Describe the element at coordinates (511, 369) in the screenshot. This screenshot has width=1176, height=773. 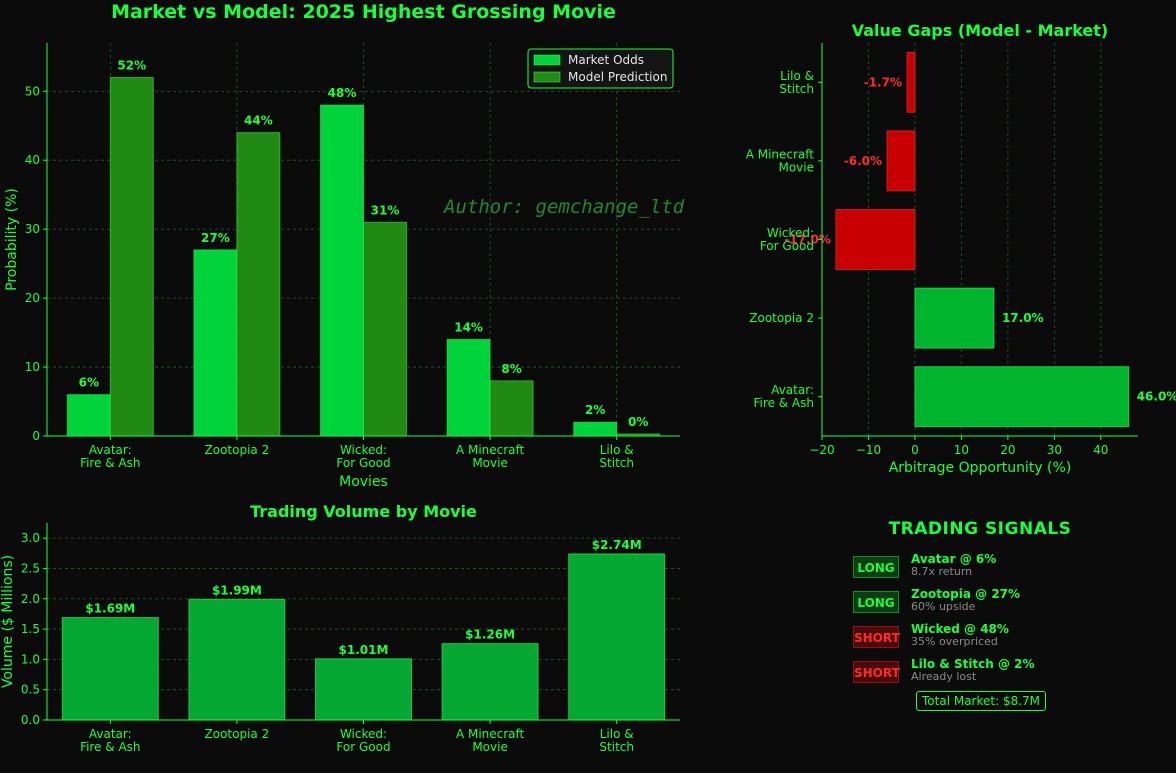
I see `bar-value-label: 8%` at that location.